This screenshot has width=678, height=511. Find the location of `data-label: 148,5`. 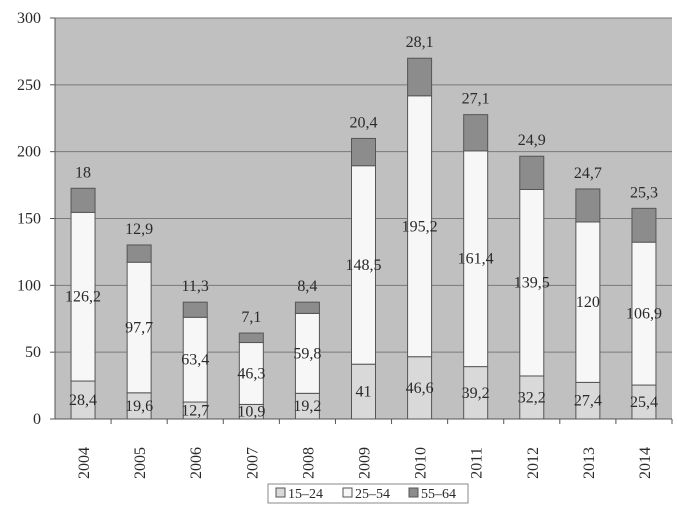

data-label: 148,5 is located at coordinates (364, 265).